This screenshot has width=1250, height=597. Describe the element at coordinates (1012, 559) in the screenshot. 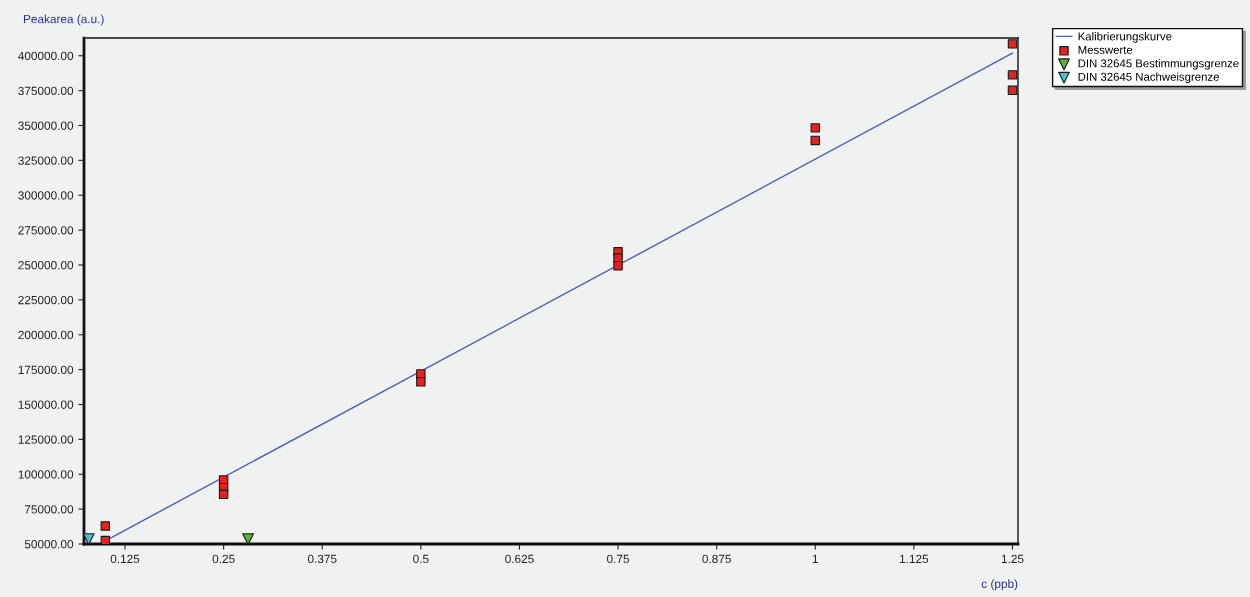

I see `x-tick-label: 1.25` at that location.